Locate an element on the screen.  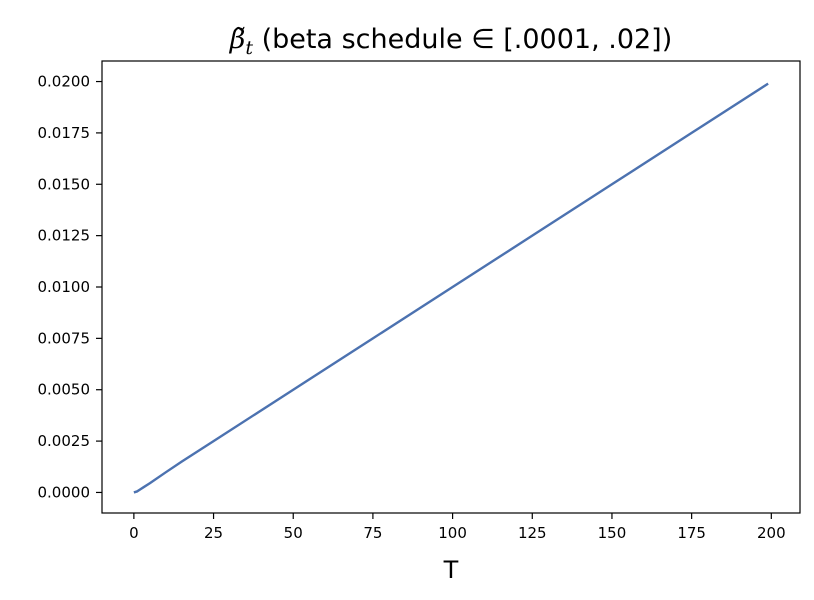
x-tick-label-4: 100 is located at coordinates (452, 533).